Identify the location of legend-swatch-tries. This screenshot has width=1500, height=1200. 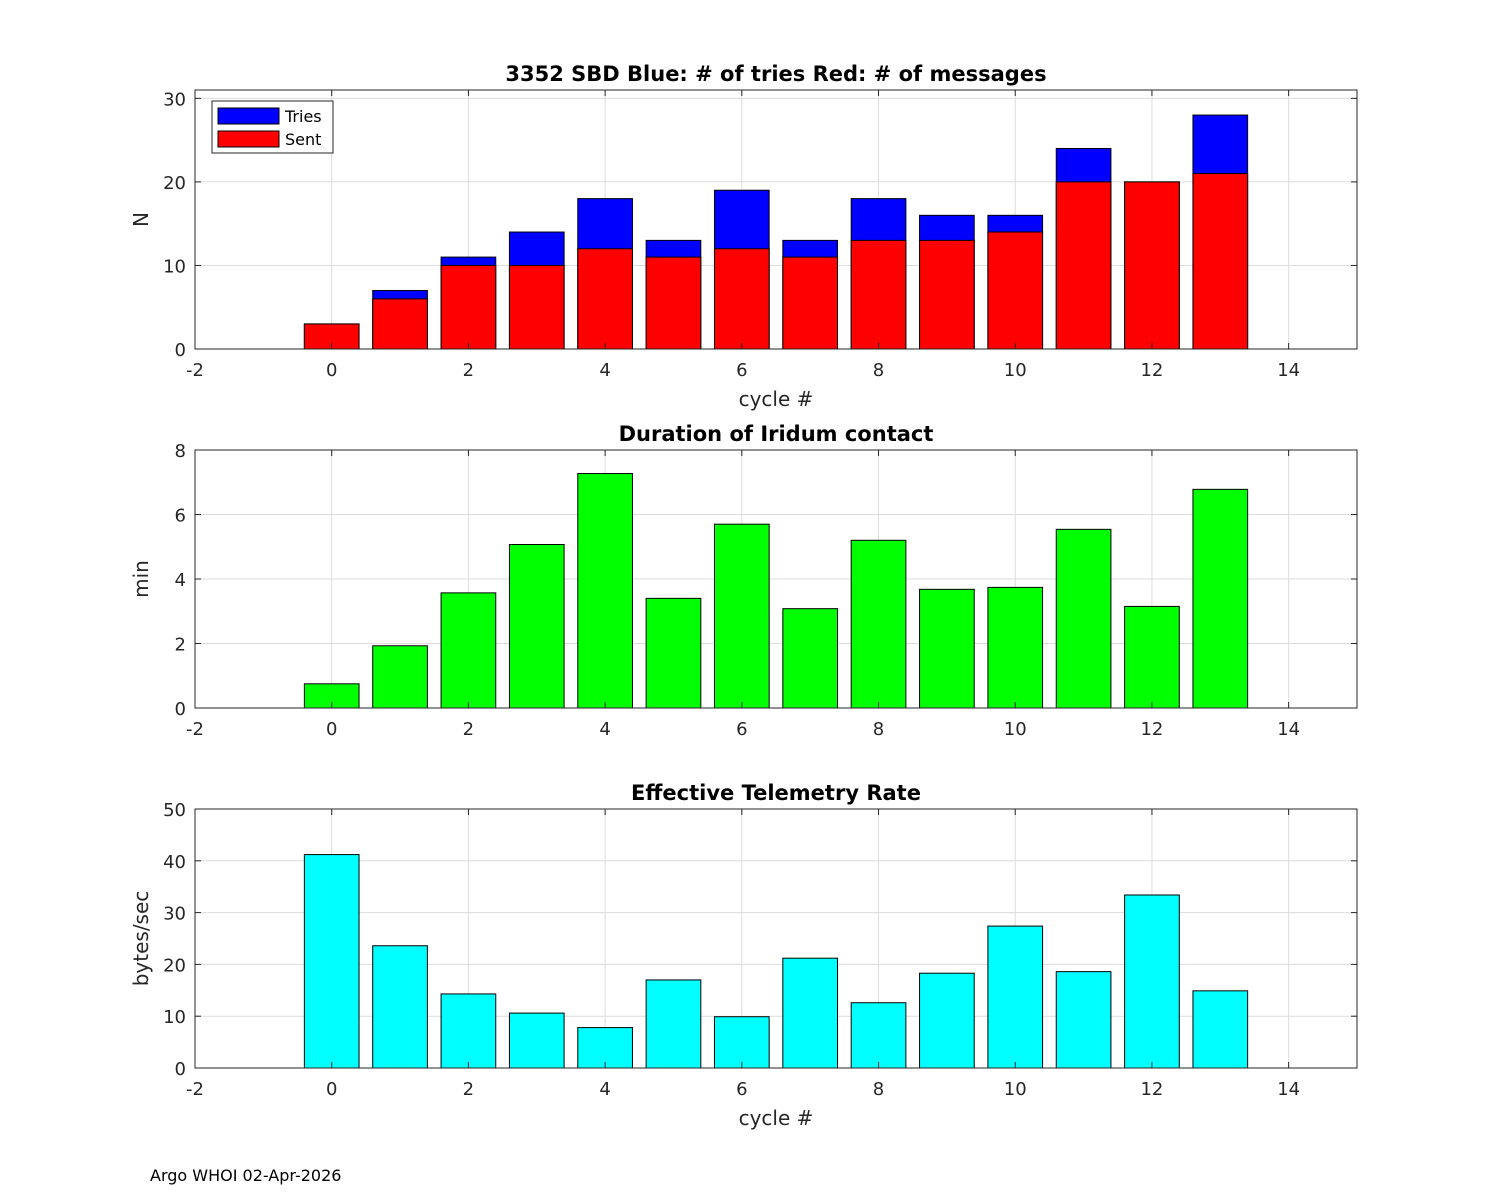
(248, 116).